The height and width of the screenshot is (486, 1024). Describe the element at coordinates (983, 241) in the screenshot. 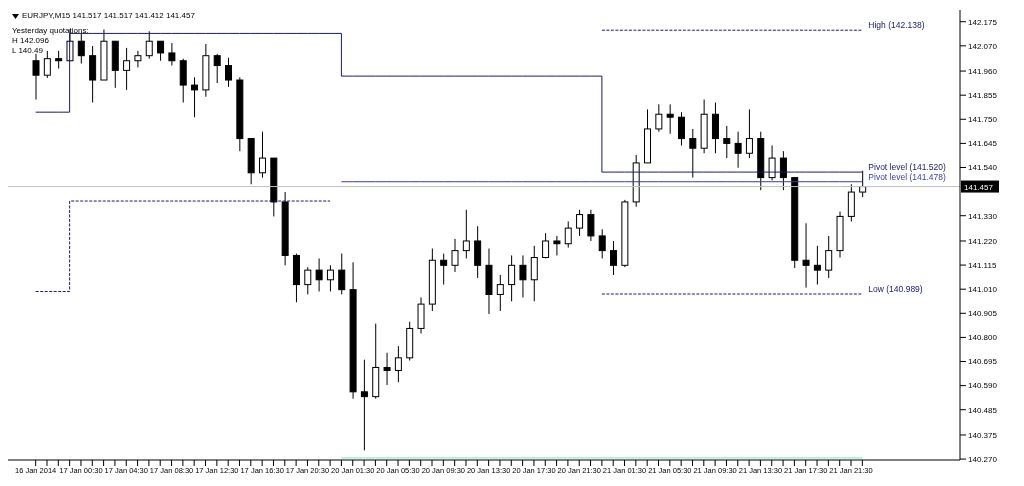

I see `y-tick-label: 141.220` at that location.